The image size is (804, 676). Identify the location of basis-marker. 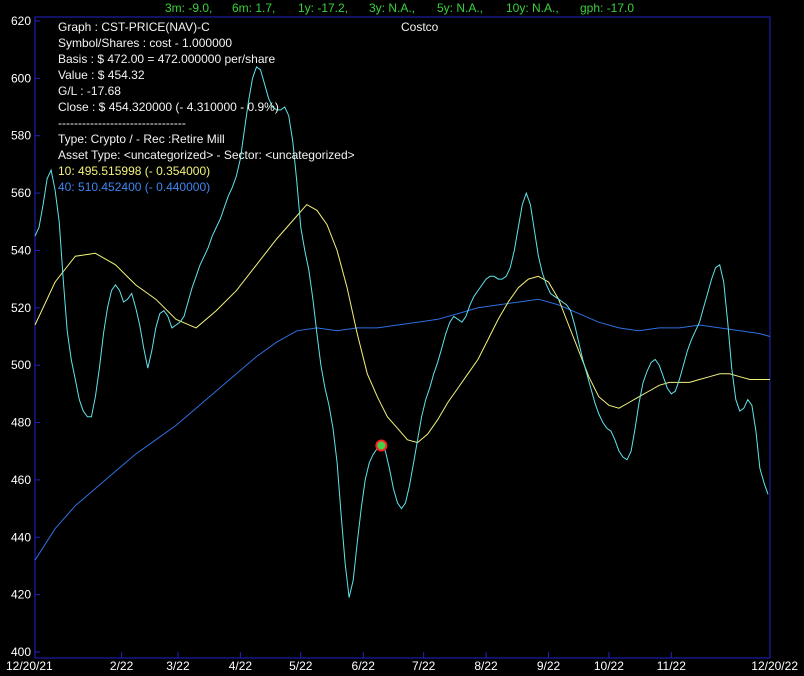
(381, 445).